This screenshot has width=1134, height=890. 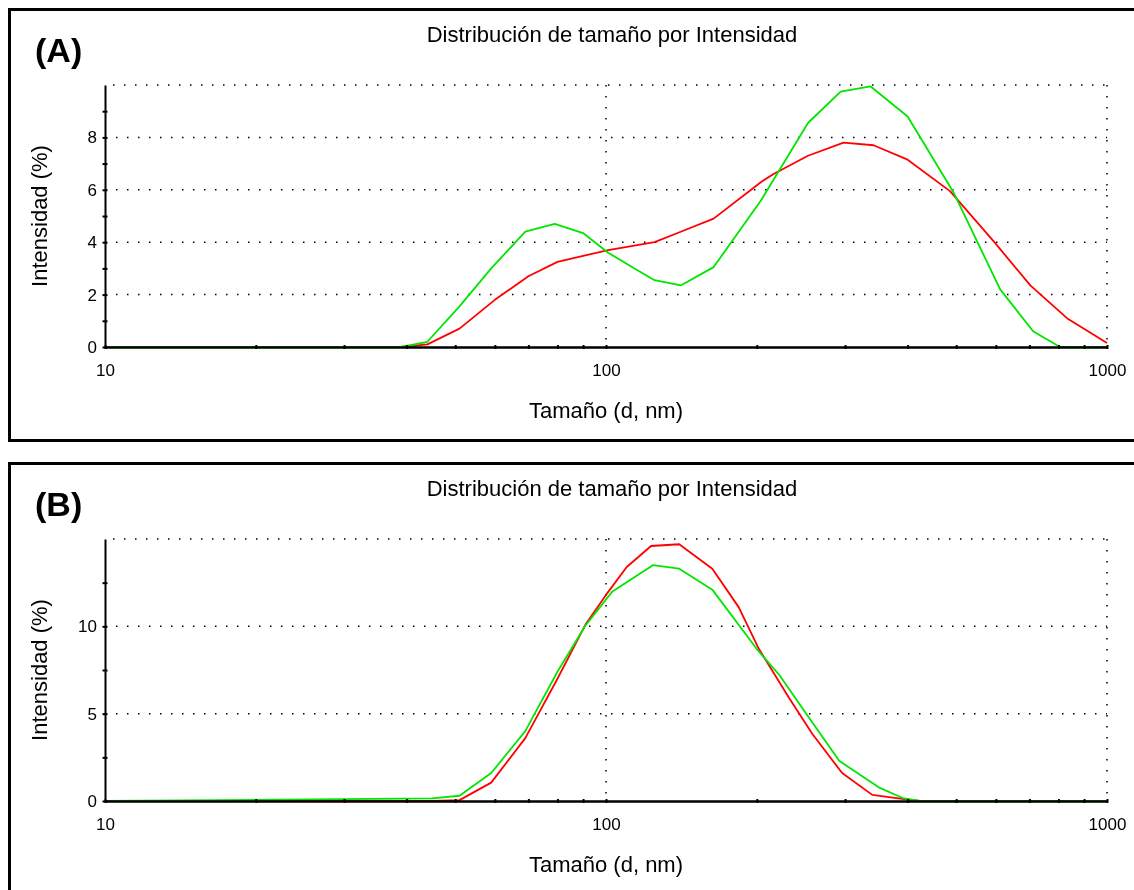 What do you see at coordinates (59, 50) in the screenshot?
I see `text: (A)` at bounding box center [59, 50].